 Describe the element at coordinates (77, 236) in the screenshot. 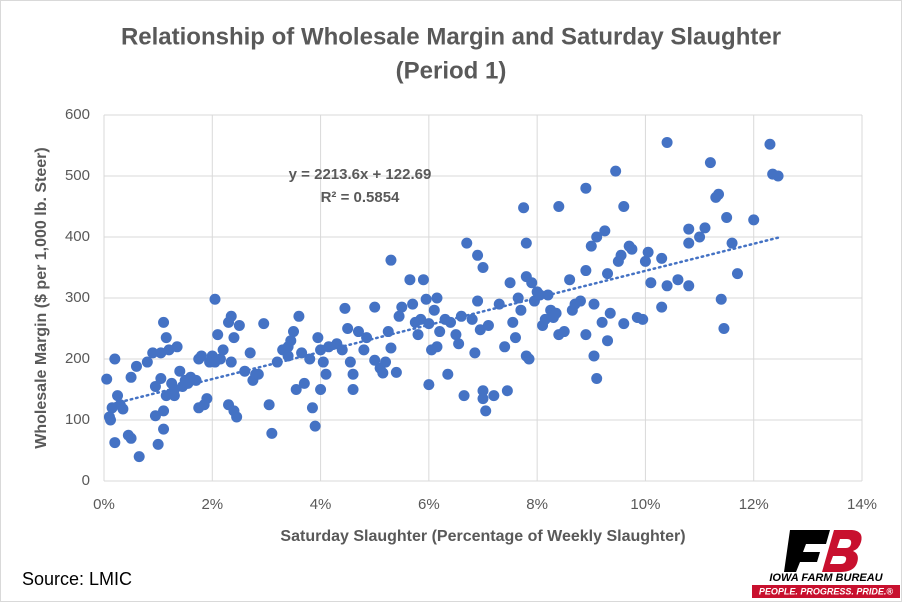

I see `y-tick-label: 400` at that location.